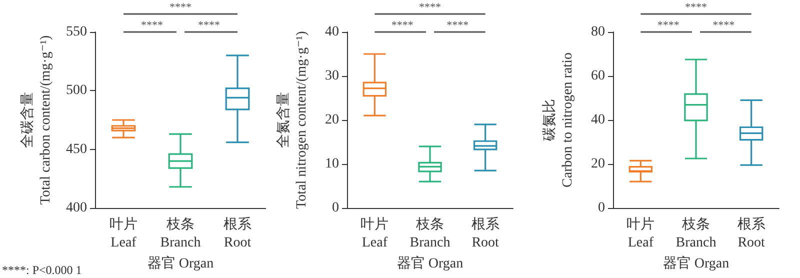 The height and width of the screenshot is (278, 800). Describe the element at coordinates (76, 32) in the screenshot. I see `y-tick-label: 550` at that location.